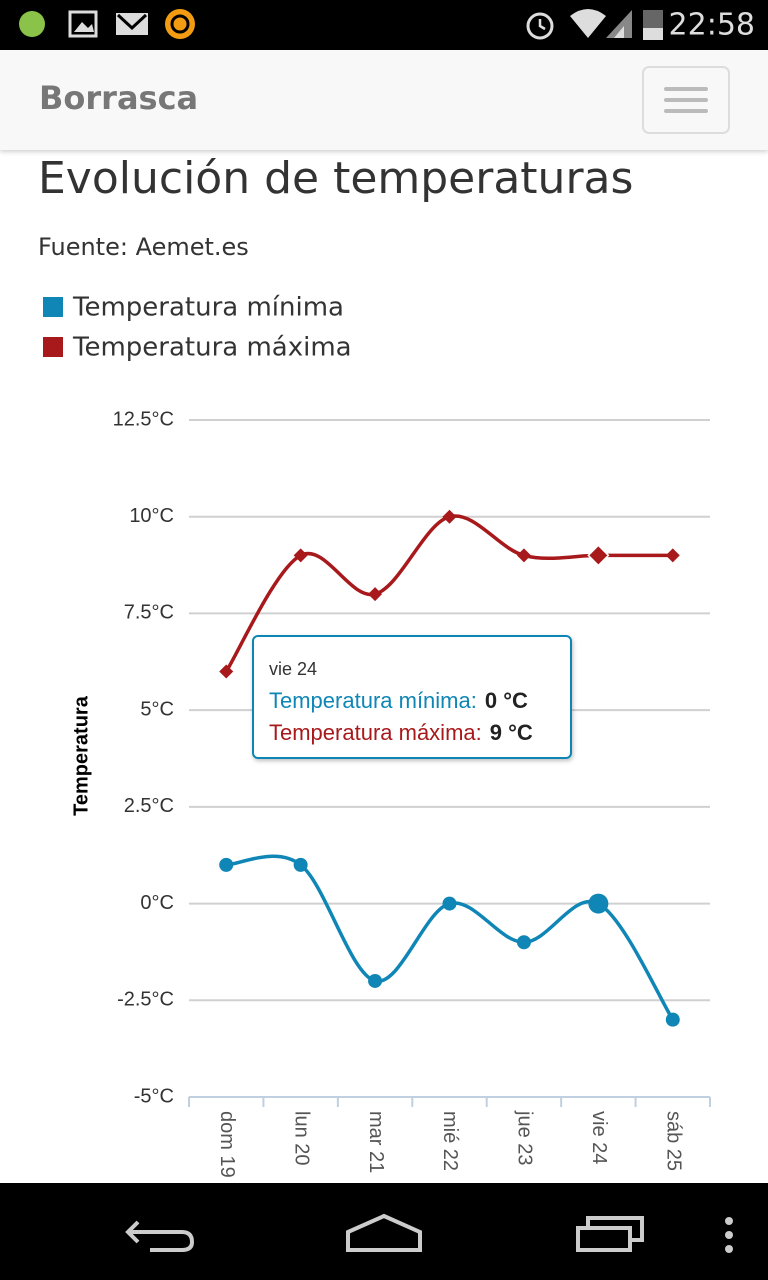 Image resolution: width=768 pixels, height=1280 pixels. I want to click on menu-button, so click(686, 100).